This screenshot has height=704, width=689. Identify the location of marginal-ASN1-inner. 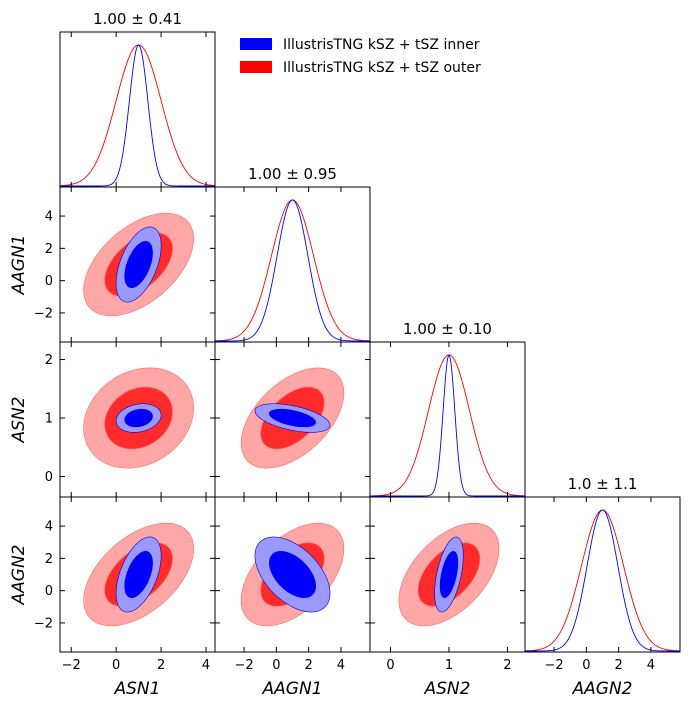
(137, 115).